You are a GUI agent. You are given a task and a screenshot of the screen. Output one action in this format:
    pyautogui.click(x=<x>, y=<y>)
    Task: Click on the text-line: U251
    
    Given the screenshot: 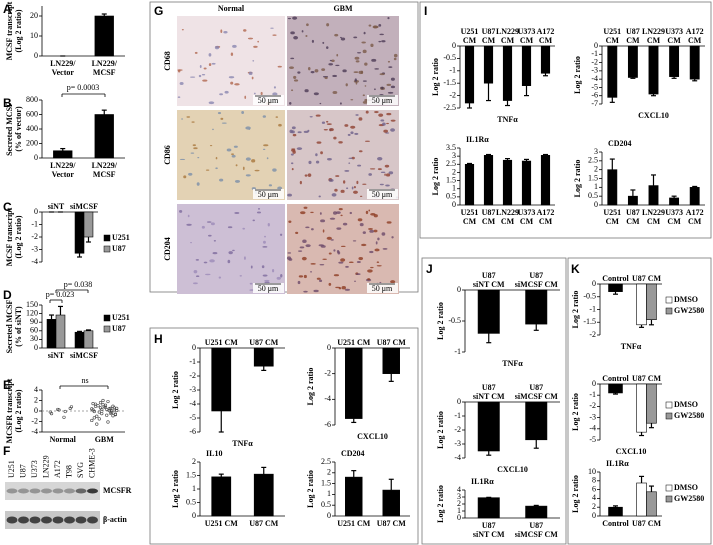 What is the action you would take?
    pyautogui.click(x=612, y=31)
    